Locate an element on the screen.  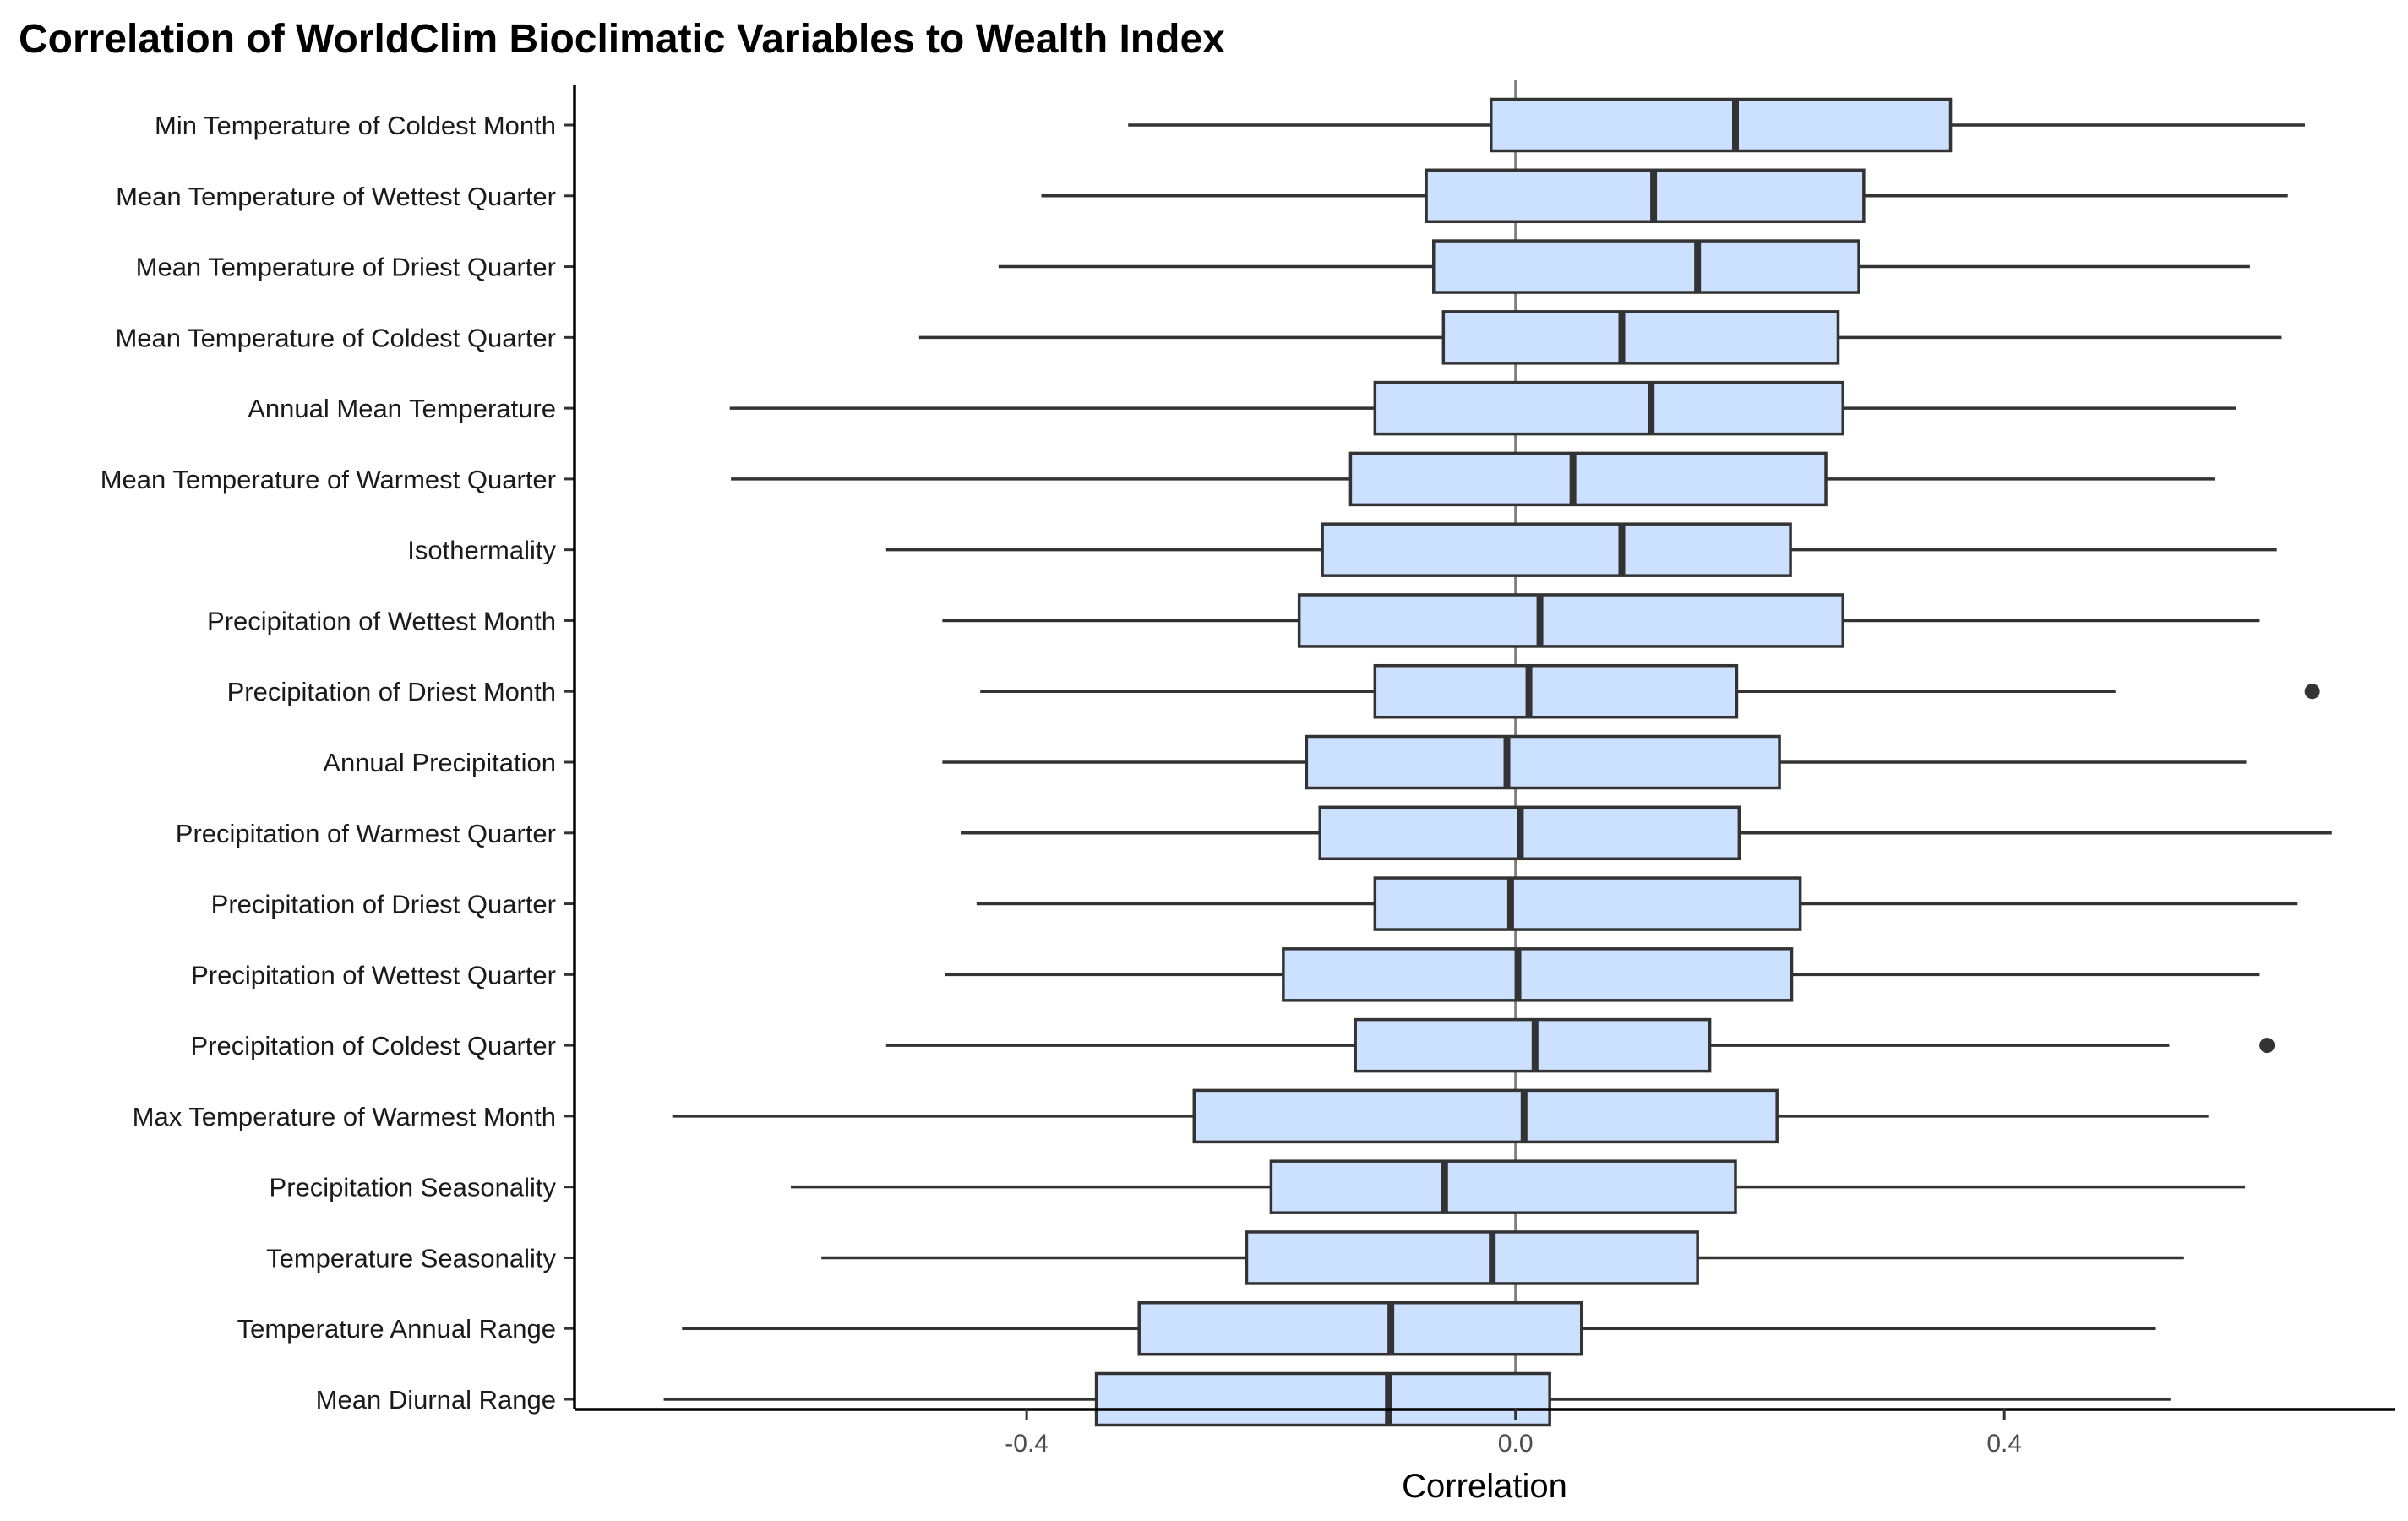
y-tick-label: Mean Diurnal Range is located at coordinates (436, 1400).